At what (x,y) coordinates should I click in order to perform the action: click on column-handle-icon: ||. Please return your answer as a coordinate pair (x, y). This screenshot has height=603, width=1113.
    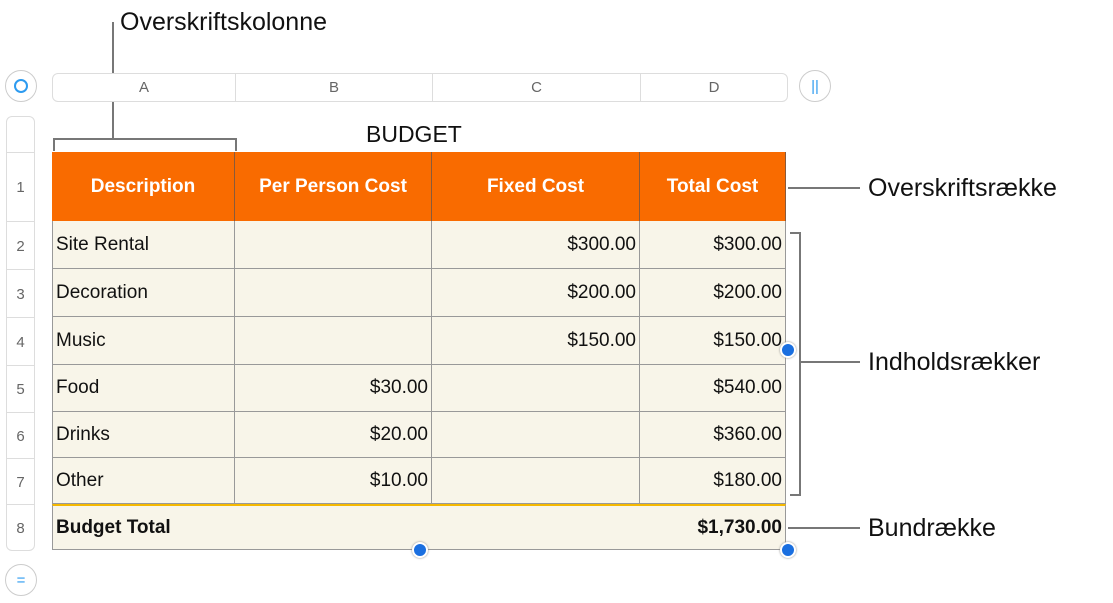
    Looking at the image, I should click on (815, 86).